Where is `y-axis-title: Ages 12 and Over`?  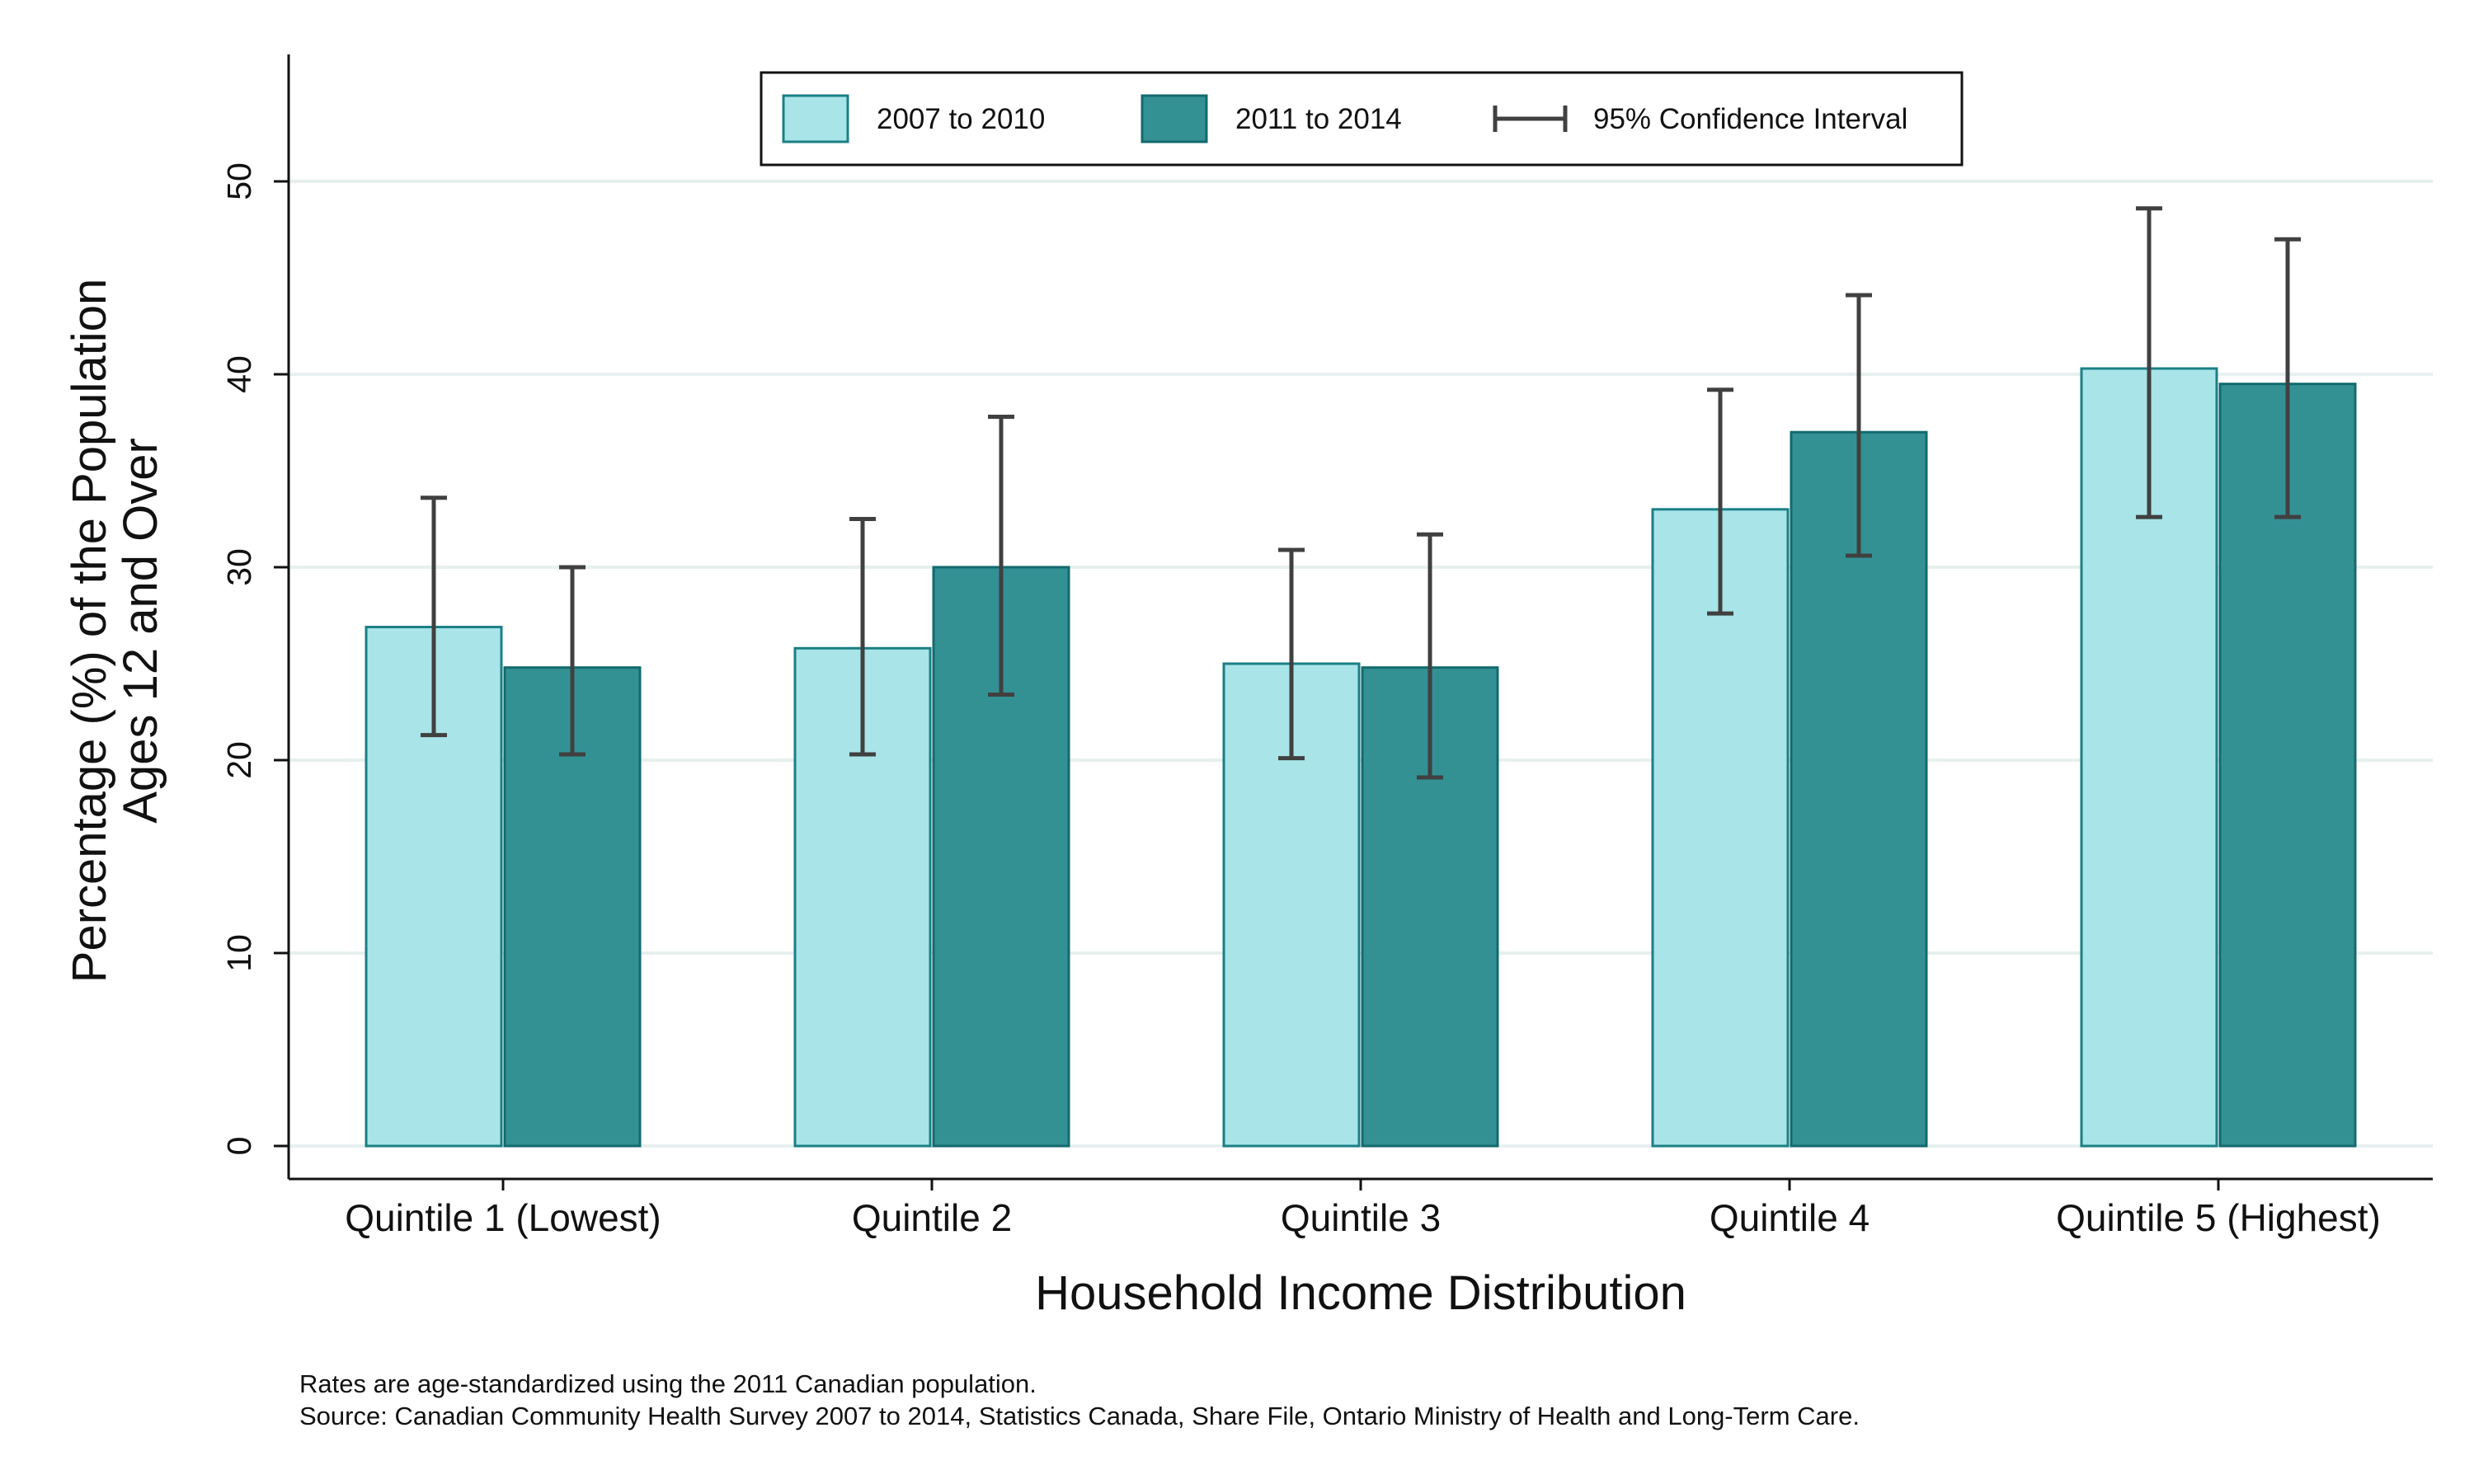
y-axis-title: Ages 12 and Over is located at coordinates (140, 631).